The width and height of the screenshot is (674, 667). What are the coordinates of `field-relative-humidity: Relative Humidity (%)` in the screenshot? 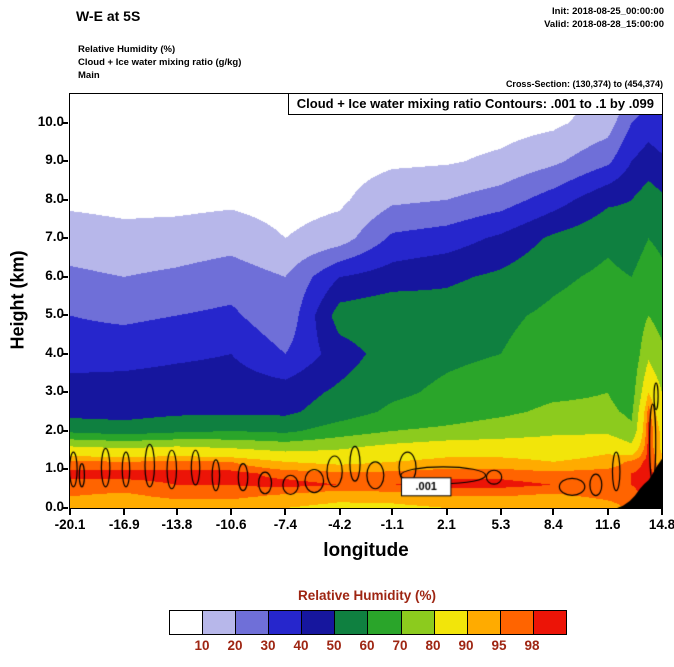 It's located at (127, 49).